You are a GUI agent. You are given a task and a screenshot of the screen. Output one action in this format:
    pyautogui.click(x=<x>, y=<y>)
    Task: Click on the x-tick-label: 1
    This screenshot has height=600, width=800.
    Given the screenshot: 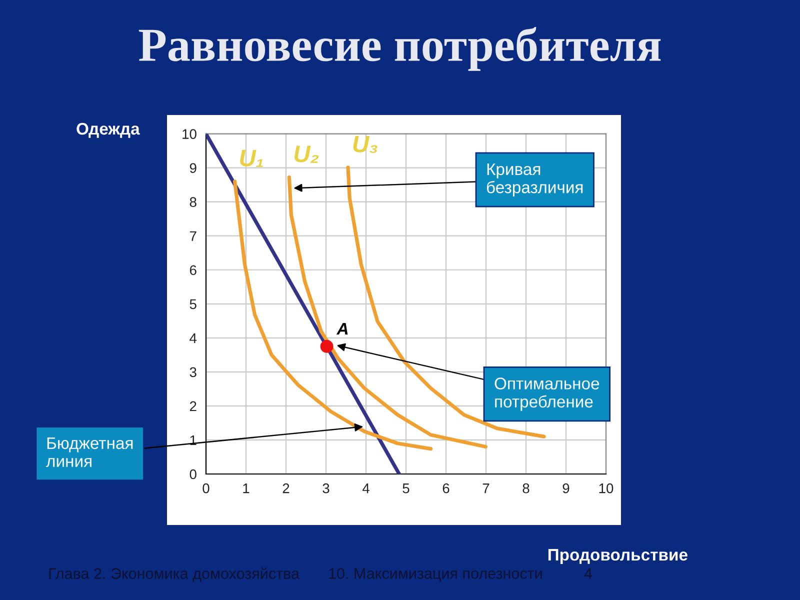 What is the action you would take?
    pyautogui.click(x=246, y=489)
    